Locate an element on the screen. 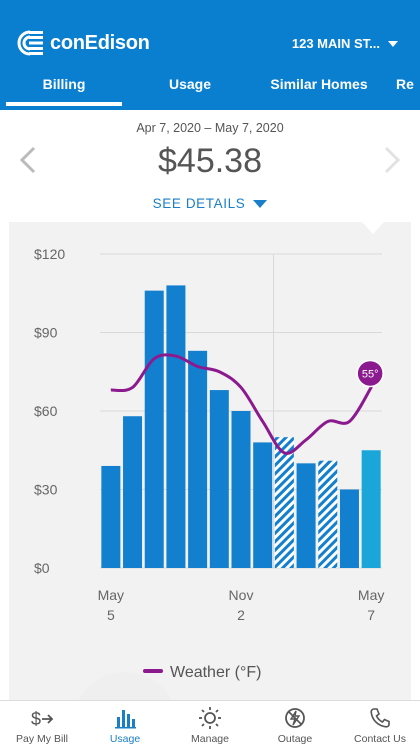 The width and height of the screenshot is (420, 750). weather-line is located at coordinates (241, 404).